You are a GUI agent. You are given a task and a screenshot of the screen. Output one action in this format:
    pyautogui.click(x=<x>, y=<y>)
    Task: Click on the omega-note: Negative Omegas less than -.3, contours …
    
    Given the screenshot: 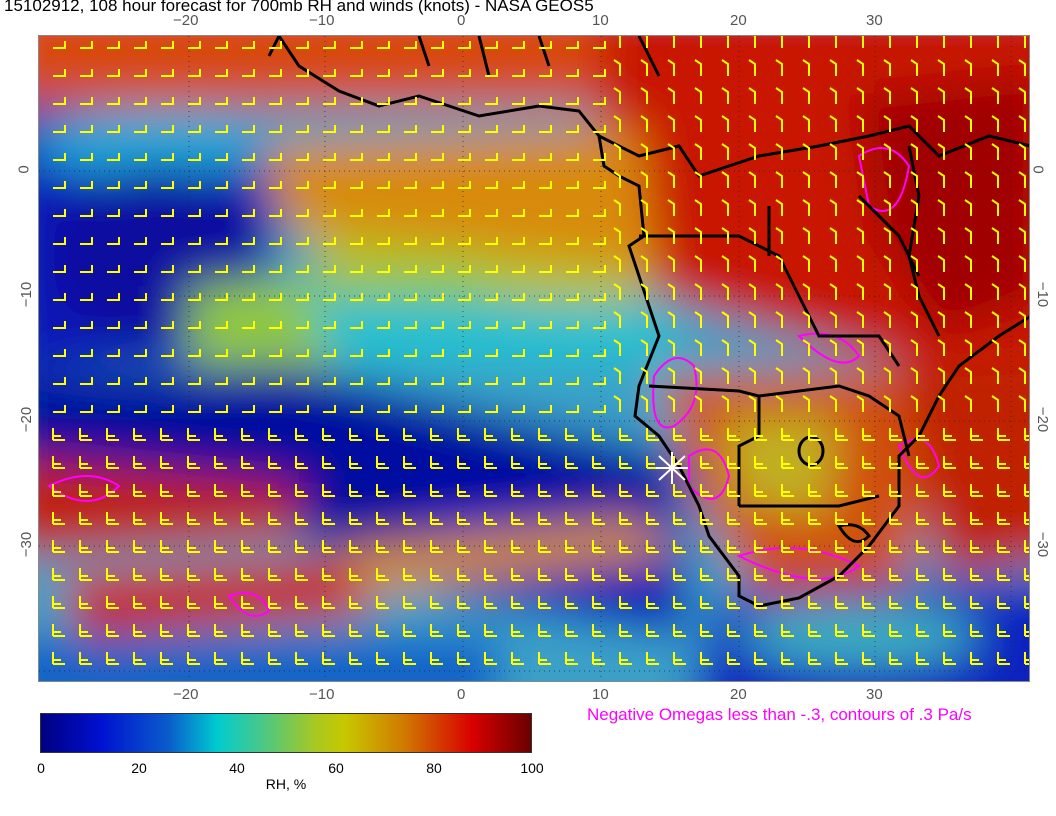 What is the action you would take?
    pyautogui.click(x=779, y=714)
    